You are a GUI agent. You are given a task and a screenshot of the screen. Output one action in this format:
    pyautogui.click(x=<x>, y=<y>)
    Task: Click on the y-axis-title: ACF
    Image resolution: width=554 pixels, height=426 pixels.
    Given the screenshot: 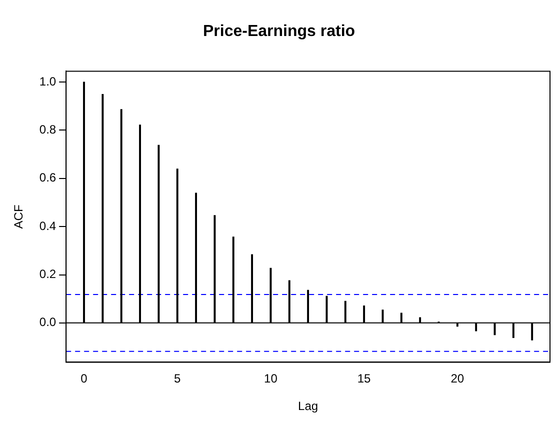 What is the action you would take?
    pyautogui.click(x=19, y=216)
    